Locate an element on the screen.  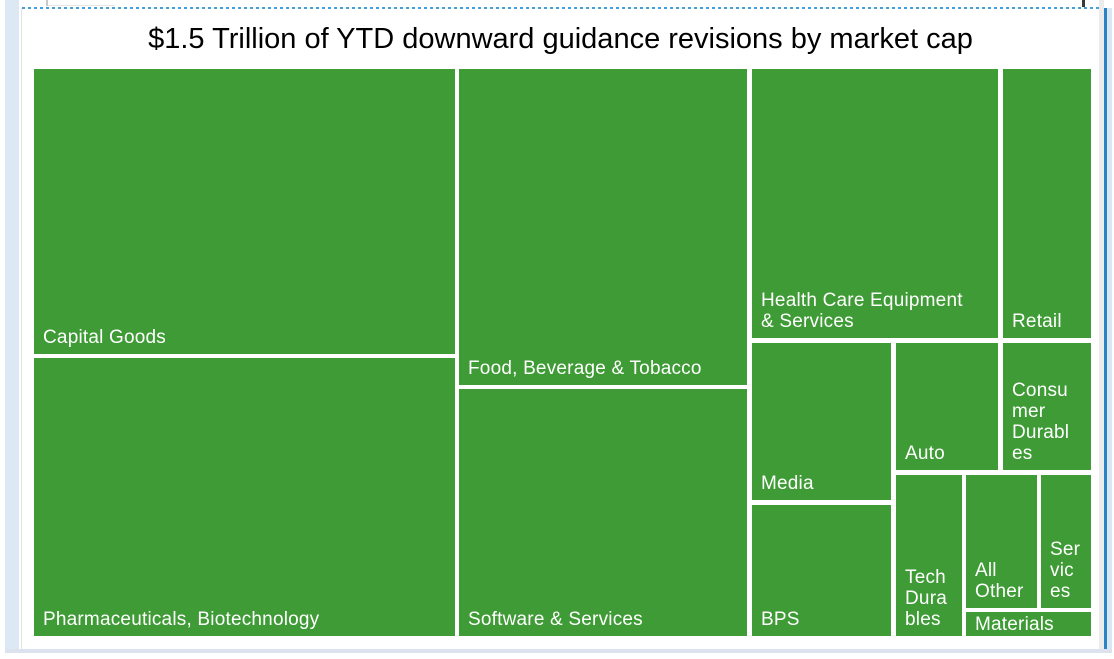
tile-label: Food, Beverage & Tobacco is located at coordinates (585, 368).